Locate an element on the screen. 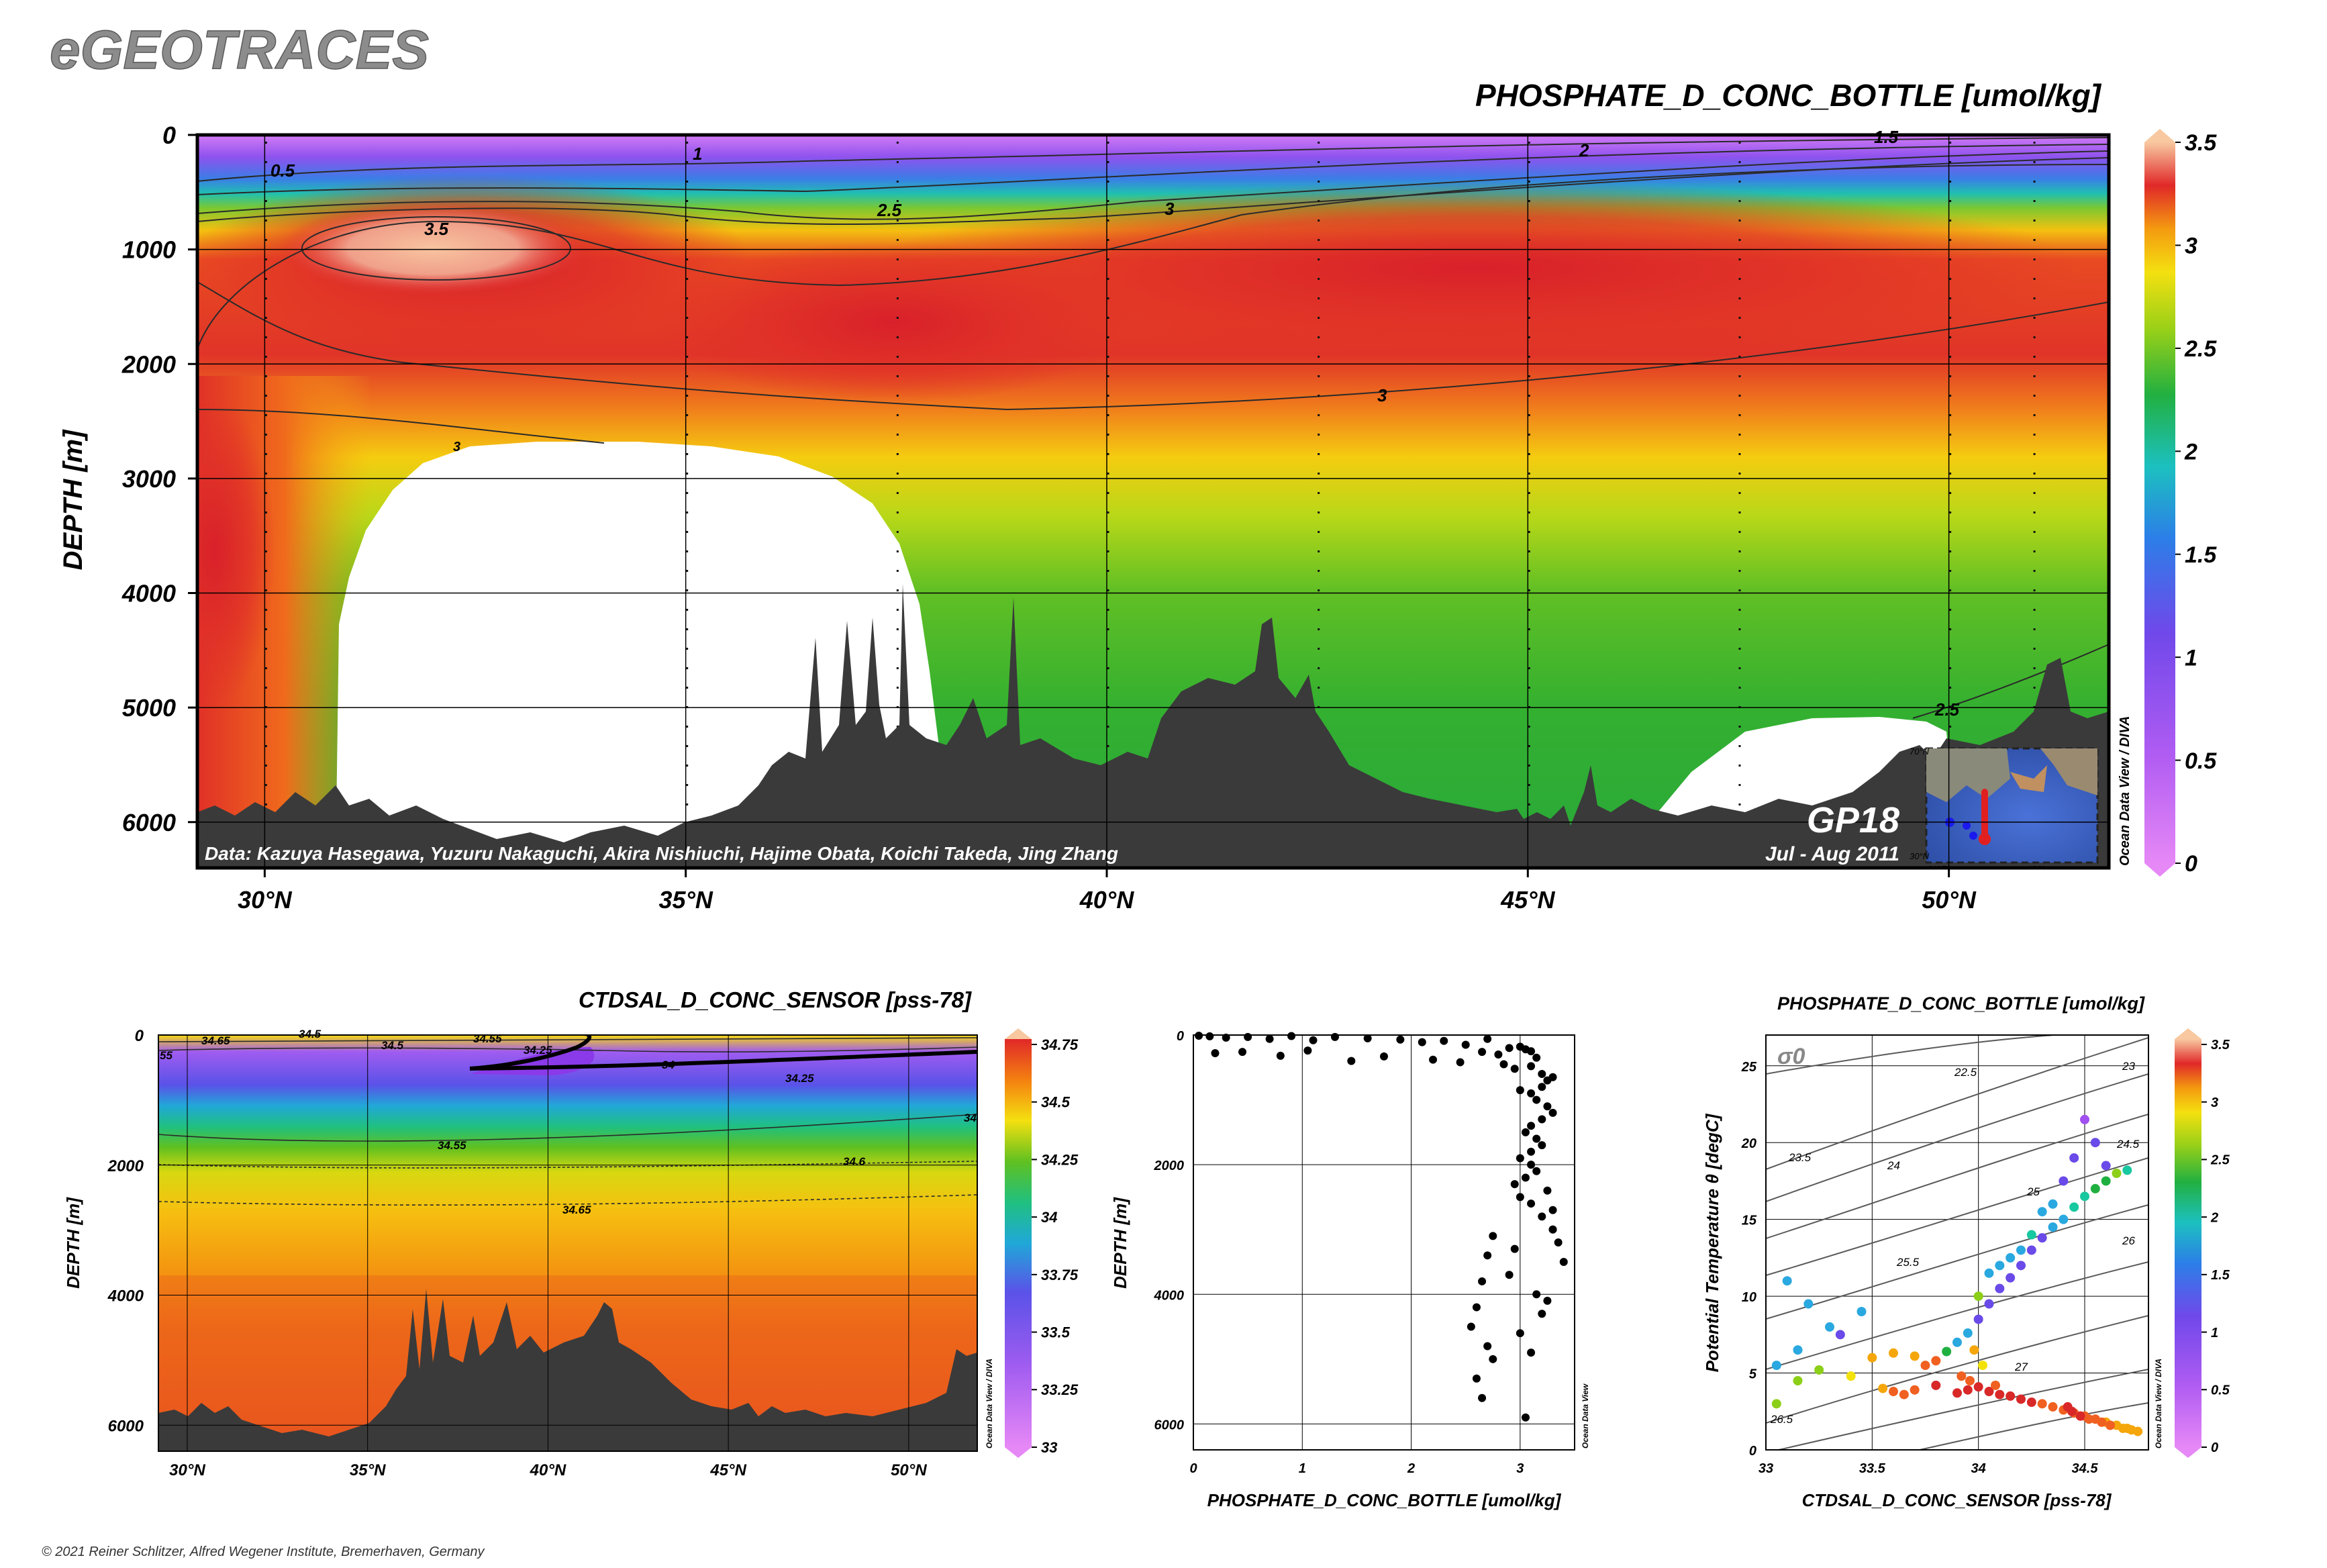  contour-label-3-west: 3 is located at coordinates (456, 447).